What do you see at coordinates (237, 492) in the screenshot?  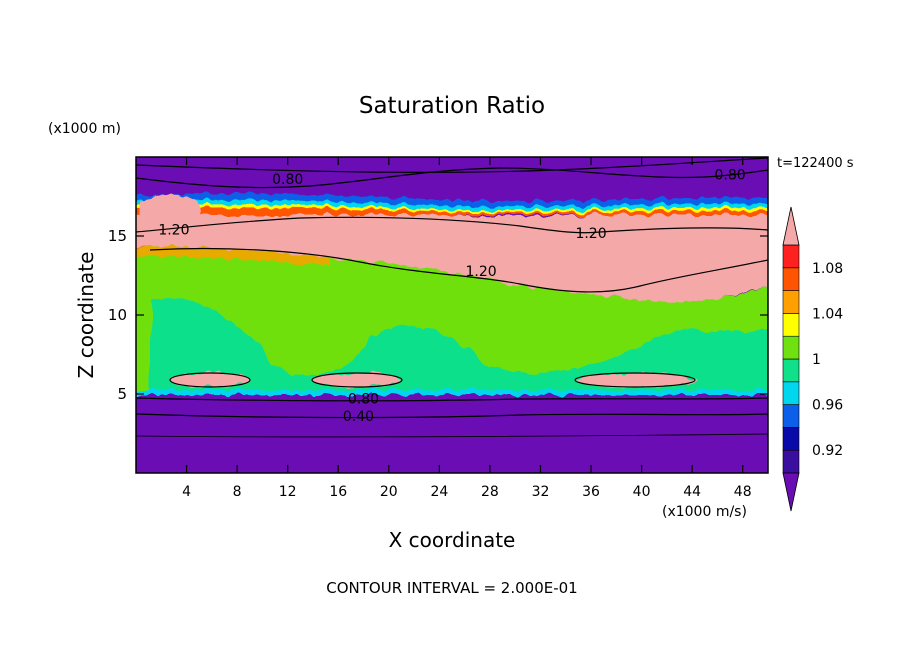 I see `x-tick-label: 8` at bounding box center [237, 492].